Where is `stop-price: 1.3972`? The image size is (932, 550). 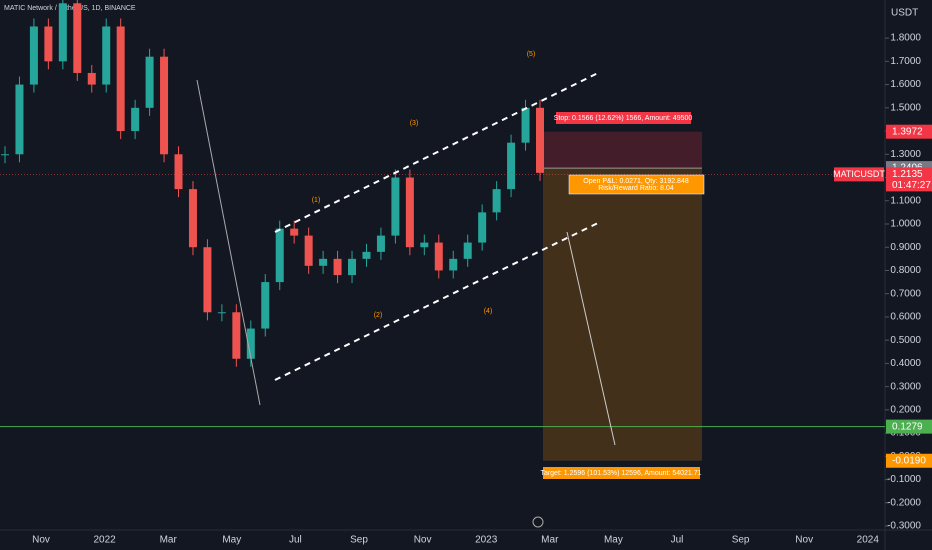
stop-price: 1.3972 is located at coordinates (907, 131).